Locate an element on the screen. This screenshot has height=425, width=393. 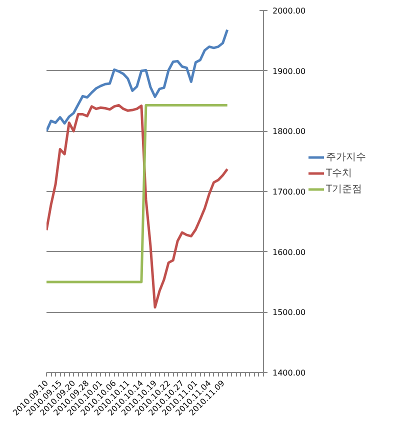
y-tick-label: 1800.00 is located at coordinates (289, 131).